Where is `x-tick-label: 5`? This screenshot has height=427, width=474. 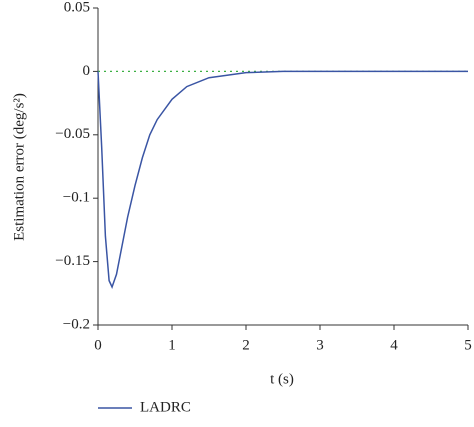
x-tick-label: 5 is located at coordinates (468, 345).